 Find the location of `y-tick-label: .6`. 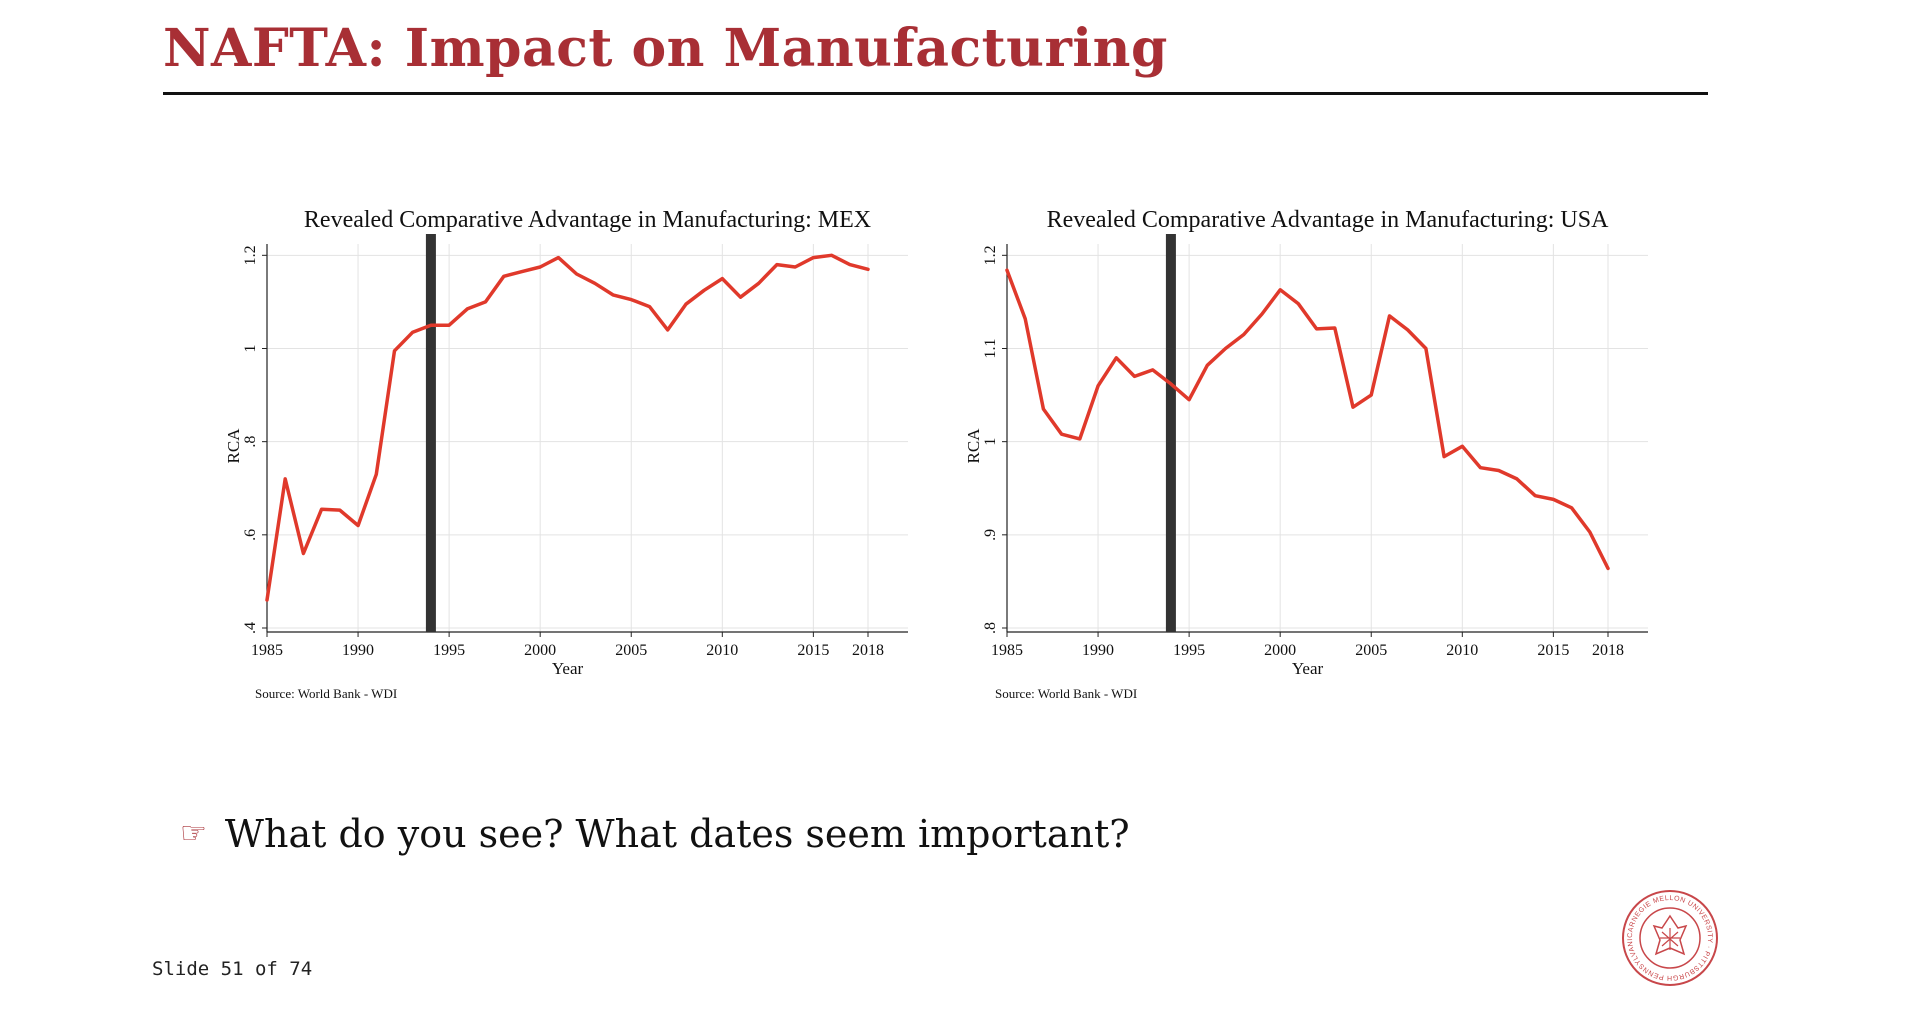

y-tick-label: .6 is located at coordinates (250, 535).